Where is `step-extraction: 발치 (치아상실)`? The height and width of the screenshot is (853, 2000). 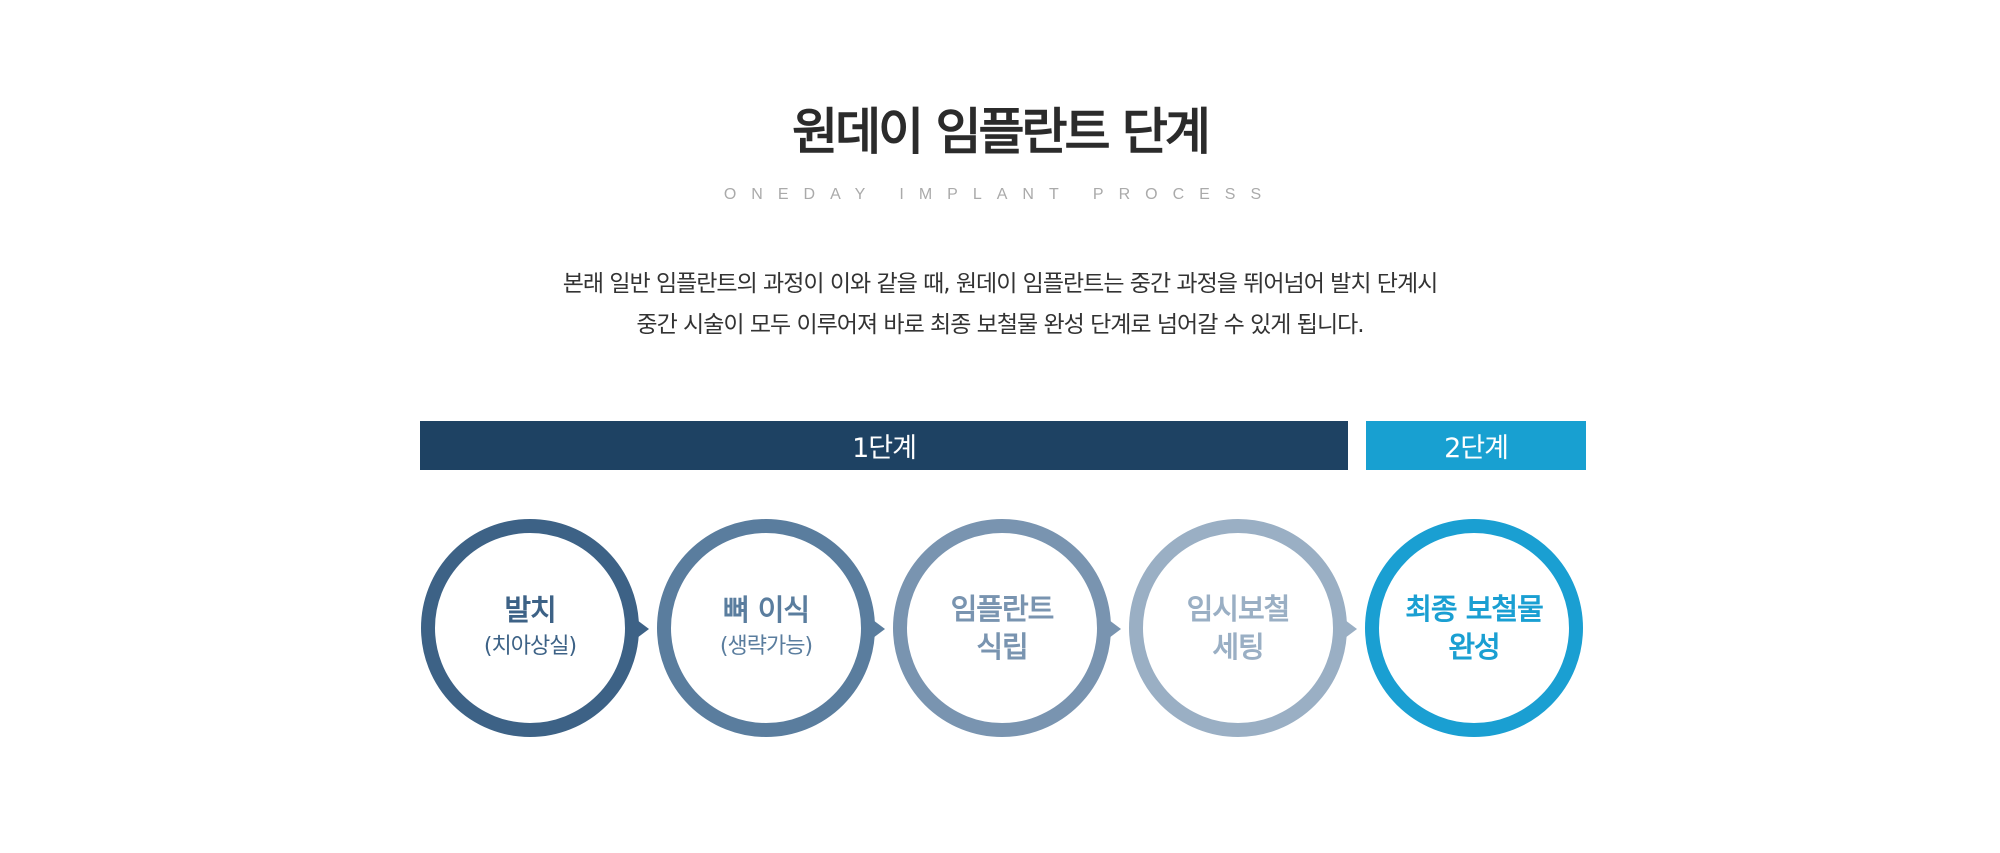
step-extraction: 발치 (치아상실) is located at coordinates (530, 628).